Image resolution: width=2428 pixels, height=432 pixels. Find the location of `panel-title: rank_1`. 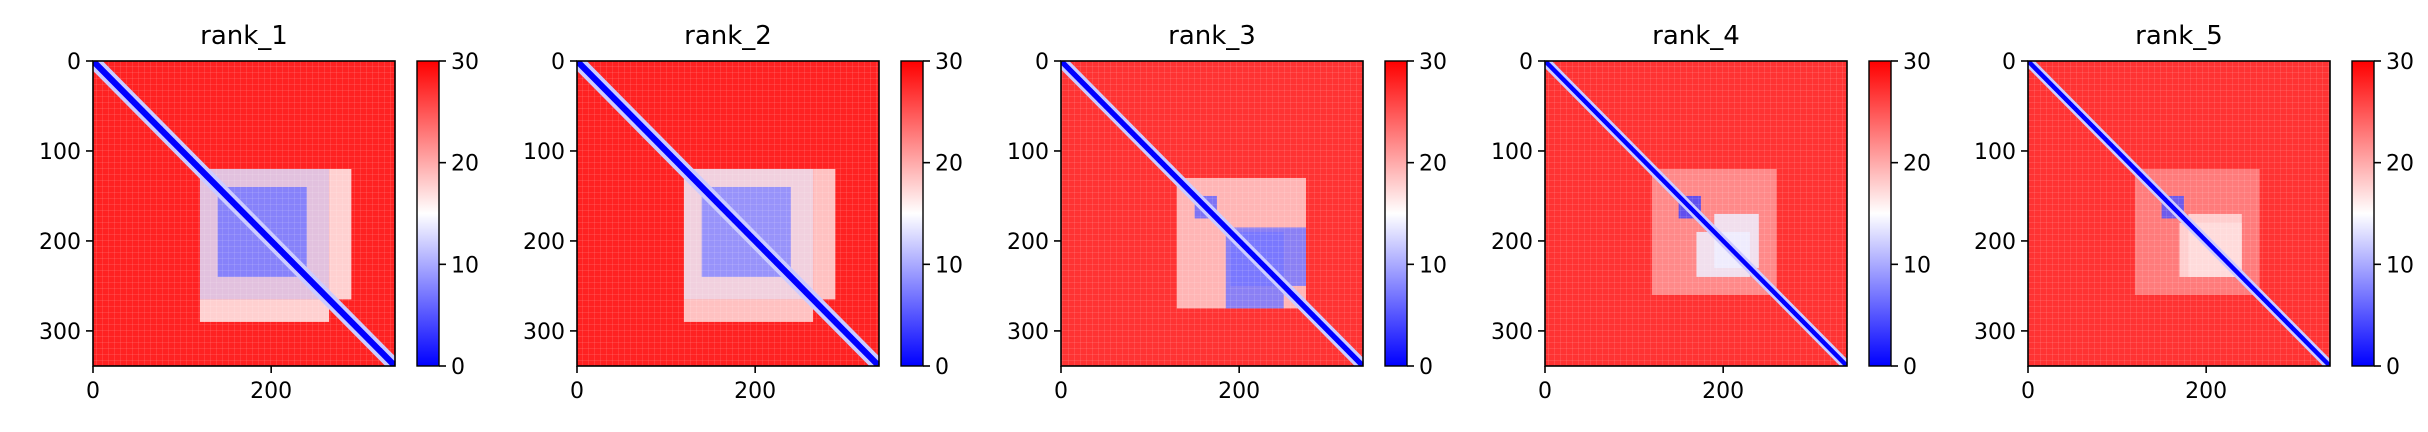

panel-title: rank_1 is located at coordinates (244, 36).